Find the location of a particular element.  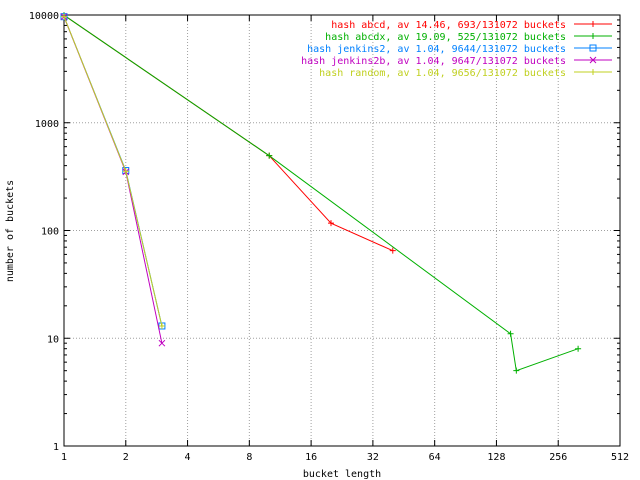

x-tick-label: 4 is located at coordinates (188, 457).